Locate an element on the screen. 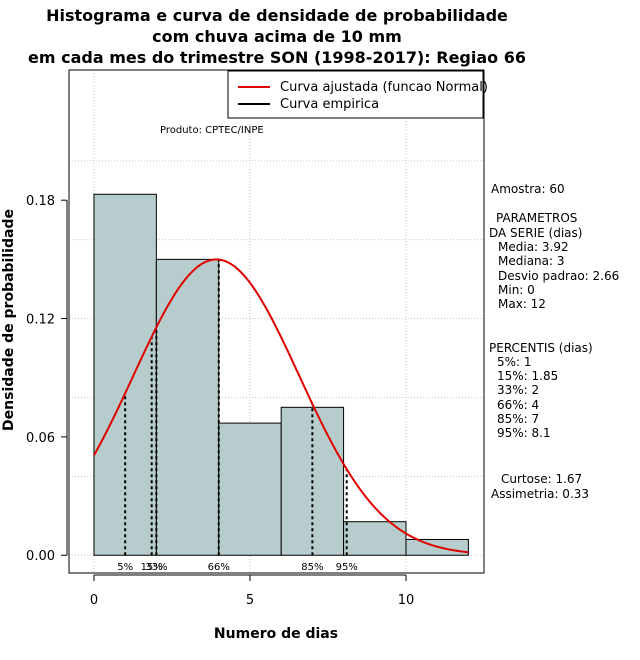 This screenshot has height=660, width=640. y-tick-label-3: 0.18 is located at coordinates (40, 201).